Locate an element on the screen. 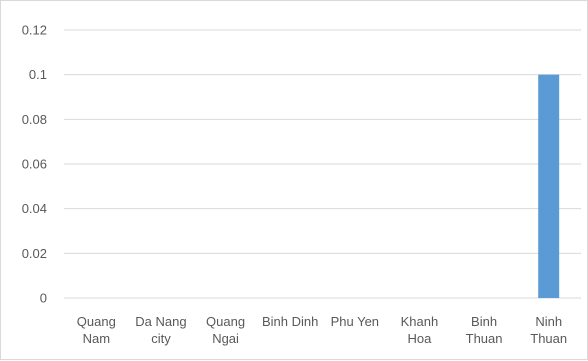 The width and height of the screenshot is (588, 361). x-category-label: Ngai is located at coordinates (225, 338).